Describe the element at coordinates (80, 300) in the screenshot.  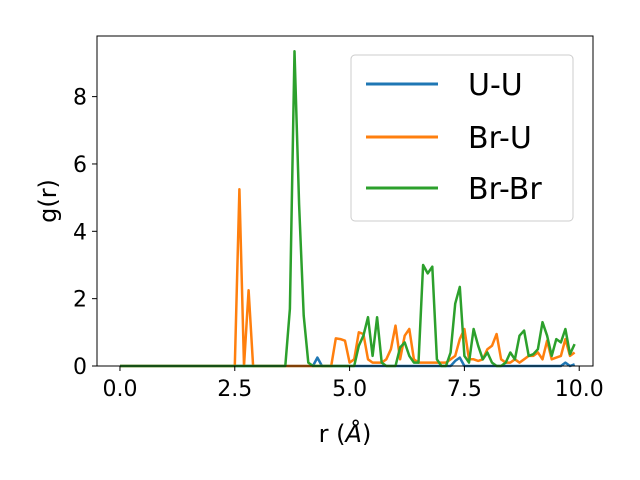
I see `y-tick-label: 2` at that location.